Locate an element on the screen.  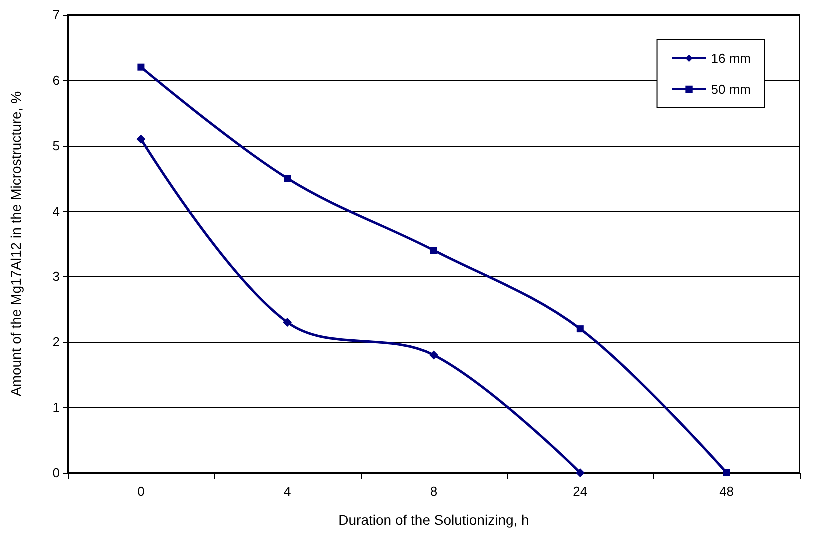
x-tick-label: 8 is located at coordinates (434, 491).